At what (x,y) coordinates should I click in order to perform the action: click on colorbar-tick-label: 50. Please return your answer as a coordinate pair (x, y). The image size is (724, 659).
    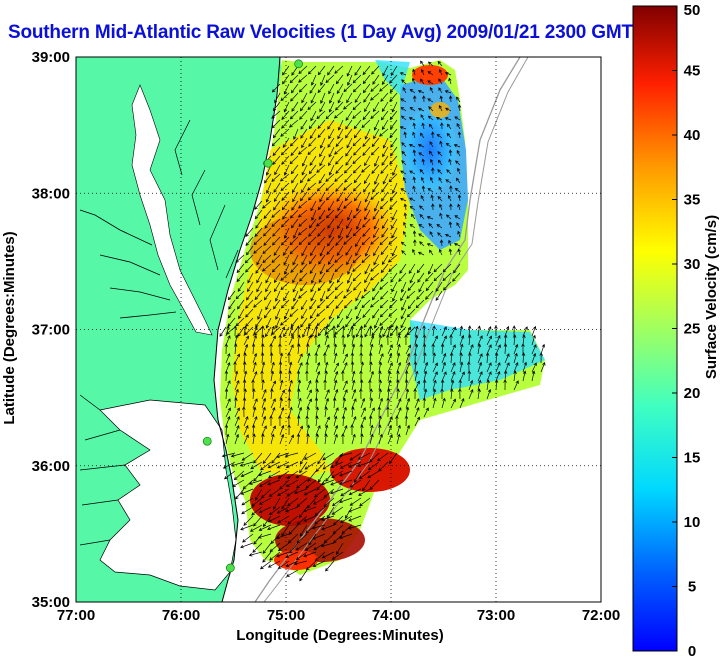
    Looking at the image, I should click on (692, 10).